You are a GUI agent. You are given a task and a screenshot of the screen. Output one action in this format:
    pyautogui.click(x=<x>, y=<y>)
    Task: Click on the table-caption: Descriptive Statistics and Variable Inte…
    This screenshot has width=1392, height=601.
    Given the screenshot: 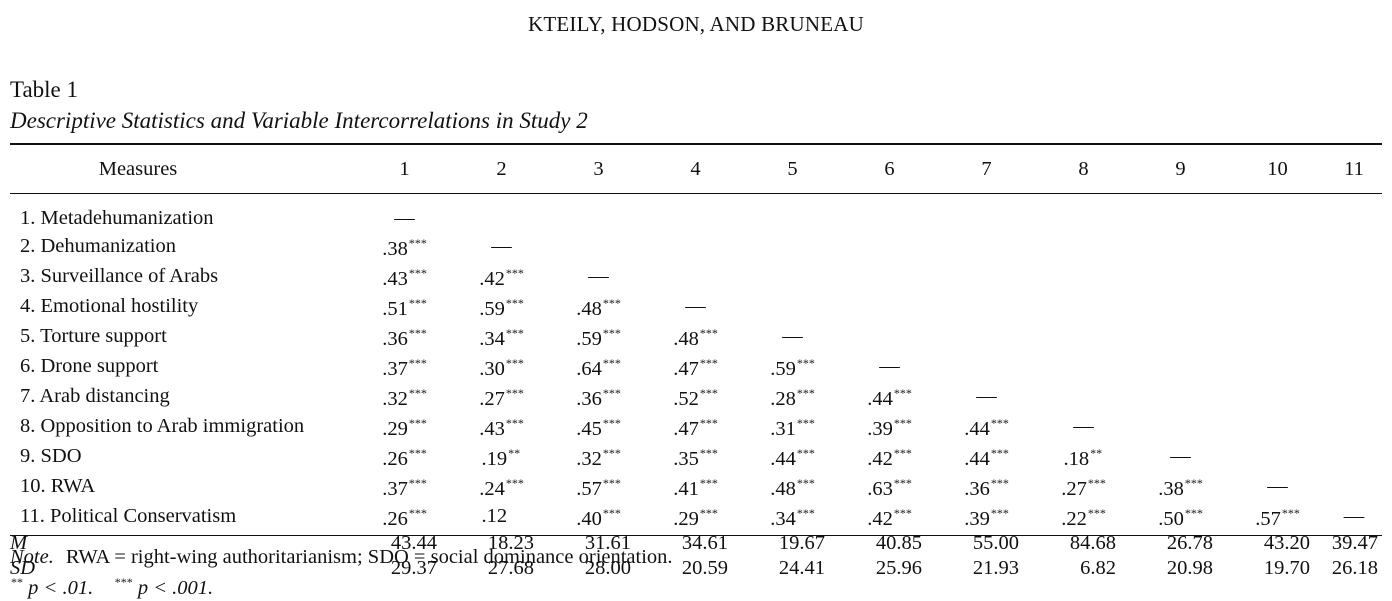 What is the action you would take?
    pyautogui.click(x=299, y=120)
    